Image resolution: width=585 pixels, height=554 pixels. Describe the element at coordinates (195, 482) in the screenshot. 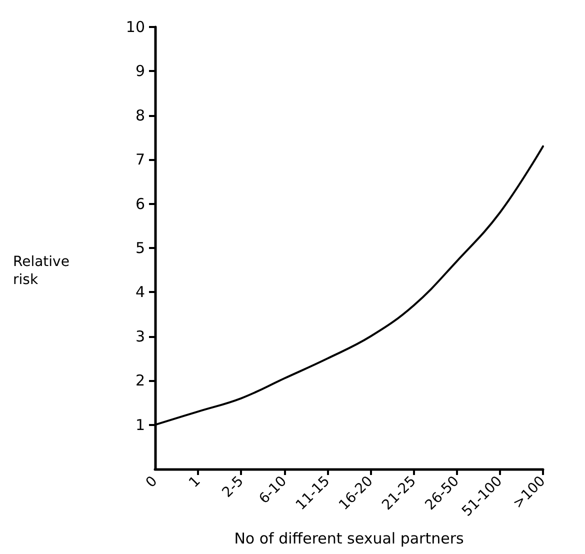

I see `x-tick-label: 1` at that location.